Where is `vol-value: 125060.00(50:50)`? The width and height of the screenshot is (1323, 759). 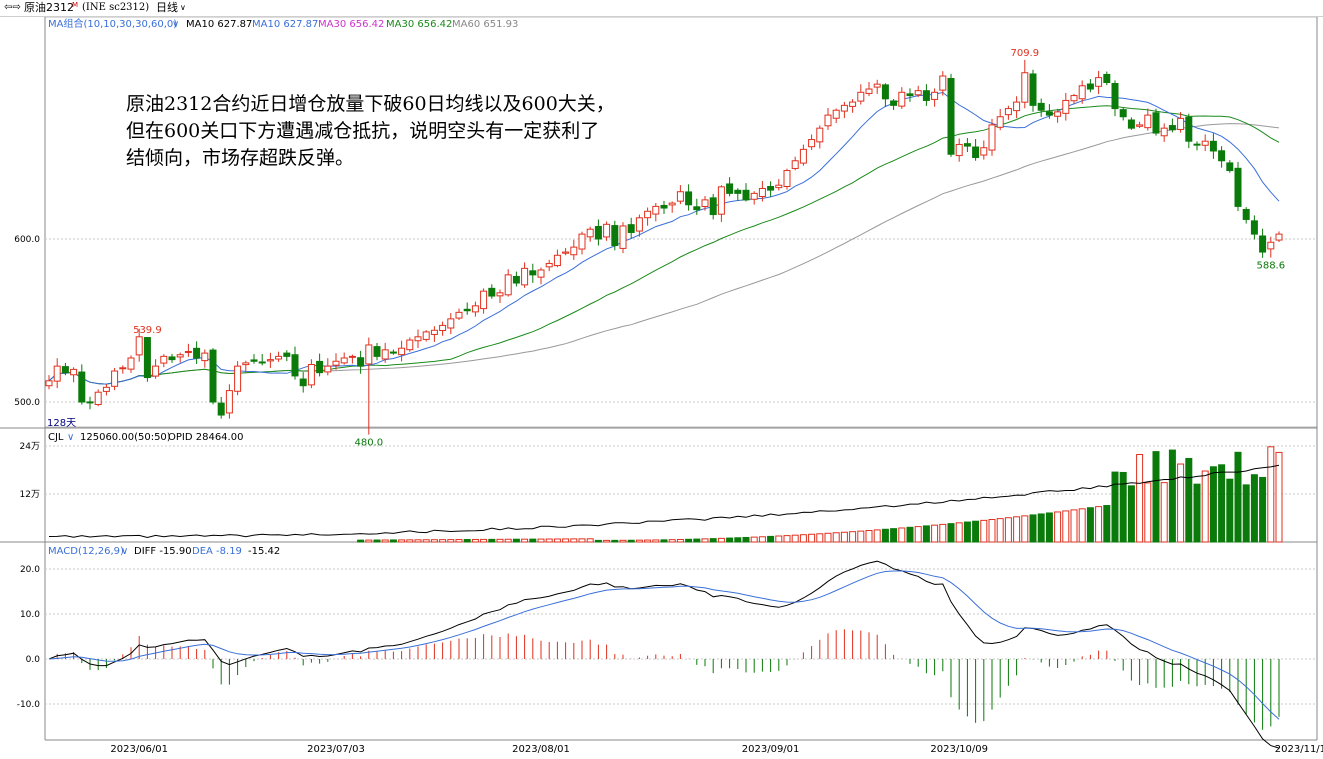
vol-value: 125060.00(50:50) is located at coordinates (125, 437).